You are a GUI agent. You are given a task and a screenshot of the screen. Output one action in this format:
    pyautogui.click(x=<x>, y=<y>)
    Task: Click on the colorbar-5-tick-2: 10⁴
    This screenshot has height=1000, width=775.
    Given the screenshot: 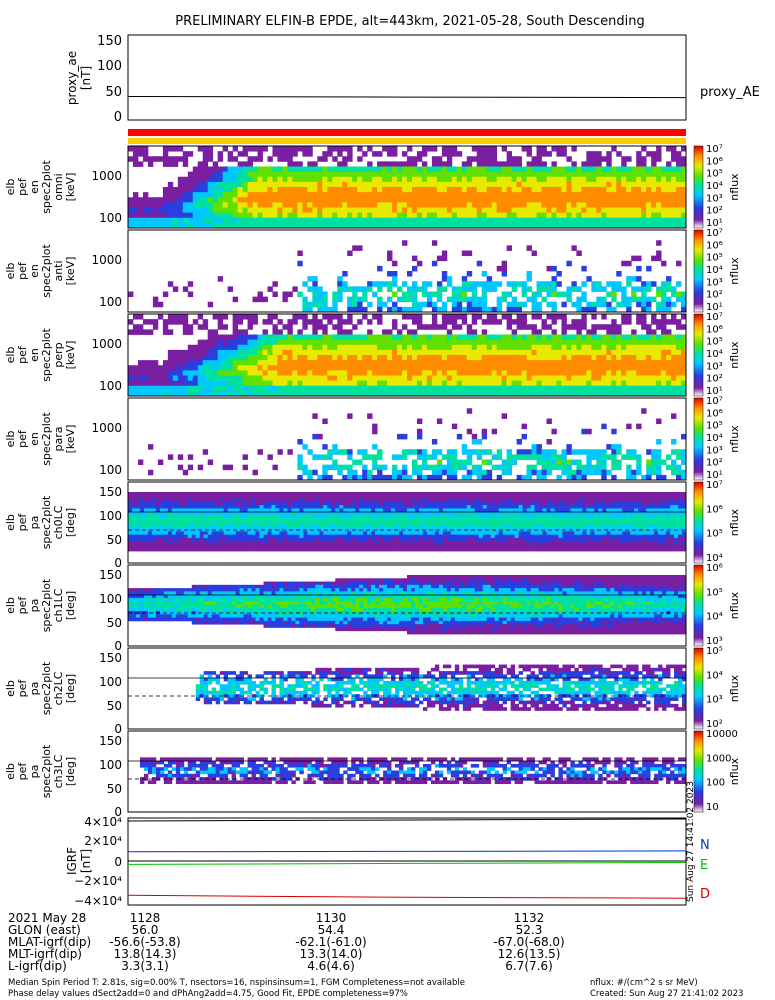 What is the action you would take?
    pyautogui.click(x=714, y=617)
    